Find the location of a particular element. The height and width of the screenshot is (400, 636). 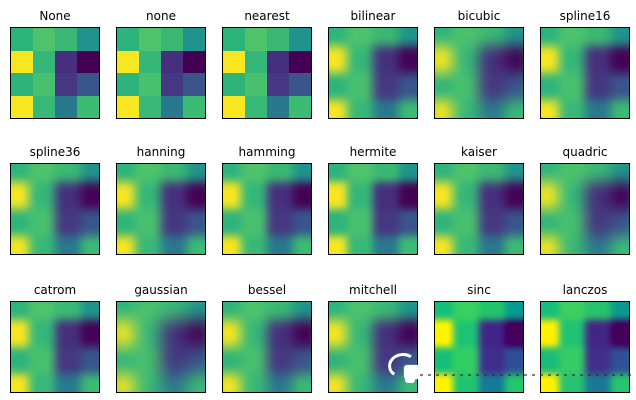

subplot-title: none is located at coordinates (161, 16).